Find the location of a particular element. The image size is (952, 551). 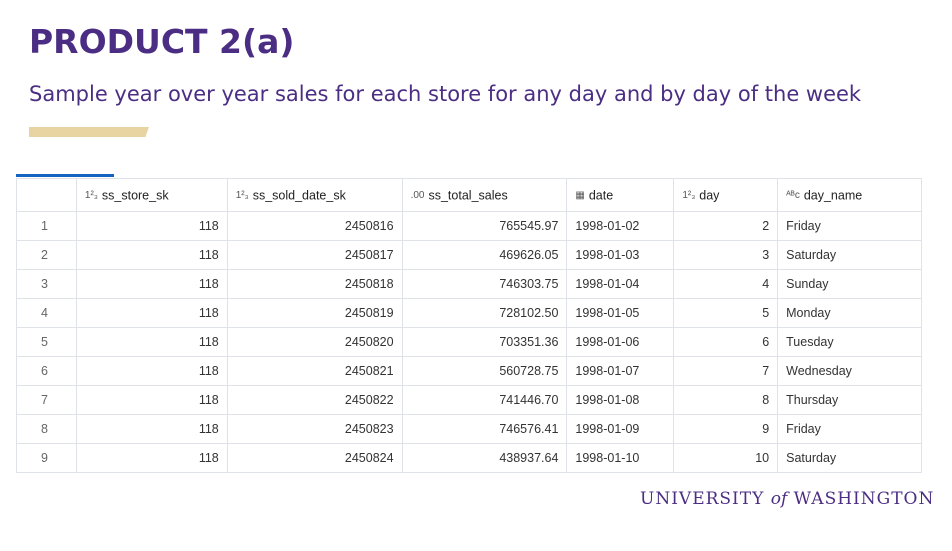

table-cell: 1998-01-09 is located at coordinates (620, 429).